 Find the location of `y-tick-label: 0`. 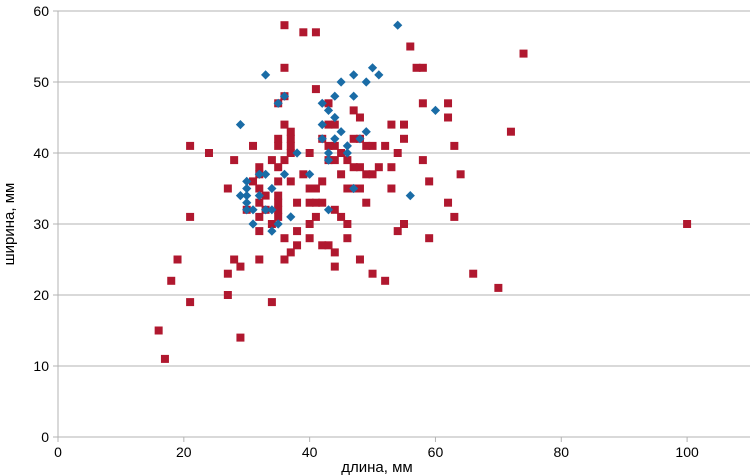

y-tick-label: 0 is located at coordinates (45, 437).